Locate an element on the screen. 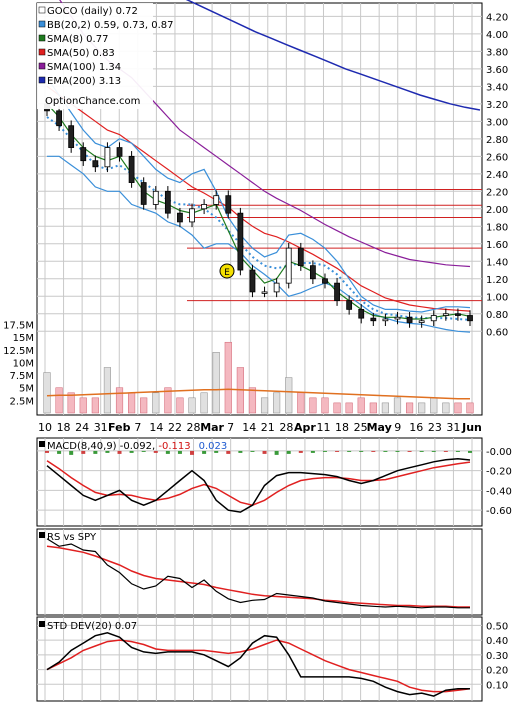  earnings-circle is located at coordinates (227, 271).